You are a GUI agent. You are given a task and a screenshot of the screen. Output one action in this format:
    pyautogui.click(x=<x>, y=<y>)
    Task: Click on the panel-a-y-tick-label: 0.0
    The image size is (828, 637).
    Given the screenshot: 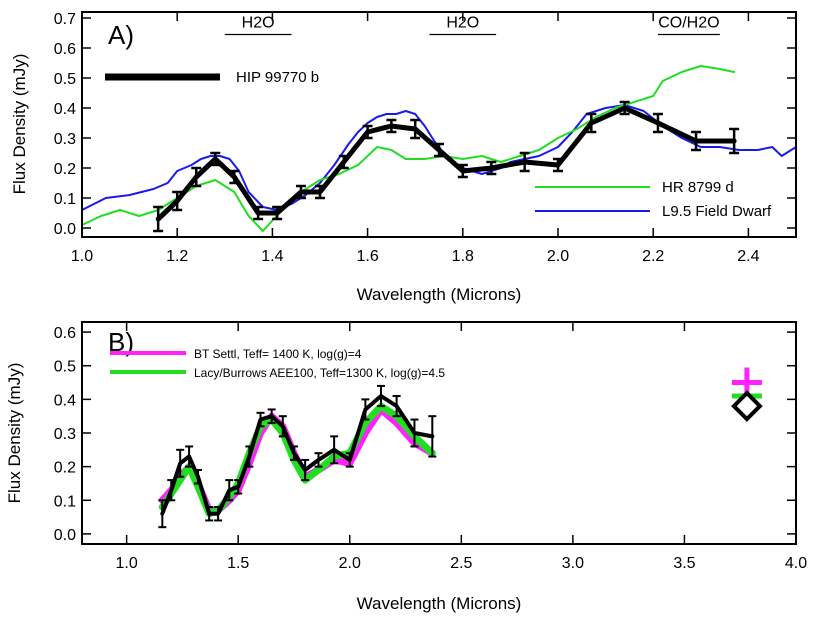 What is the action you would take?
    pyautogui.click(x=65, y=229)
    